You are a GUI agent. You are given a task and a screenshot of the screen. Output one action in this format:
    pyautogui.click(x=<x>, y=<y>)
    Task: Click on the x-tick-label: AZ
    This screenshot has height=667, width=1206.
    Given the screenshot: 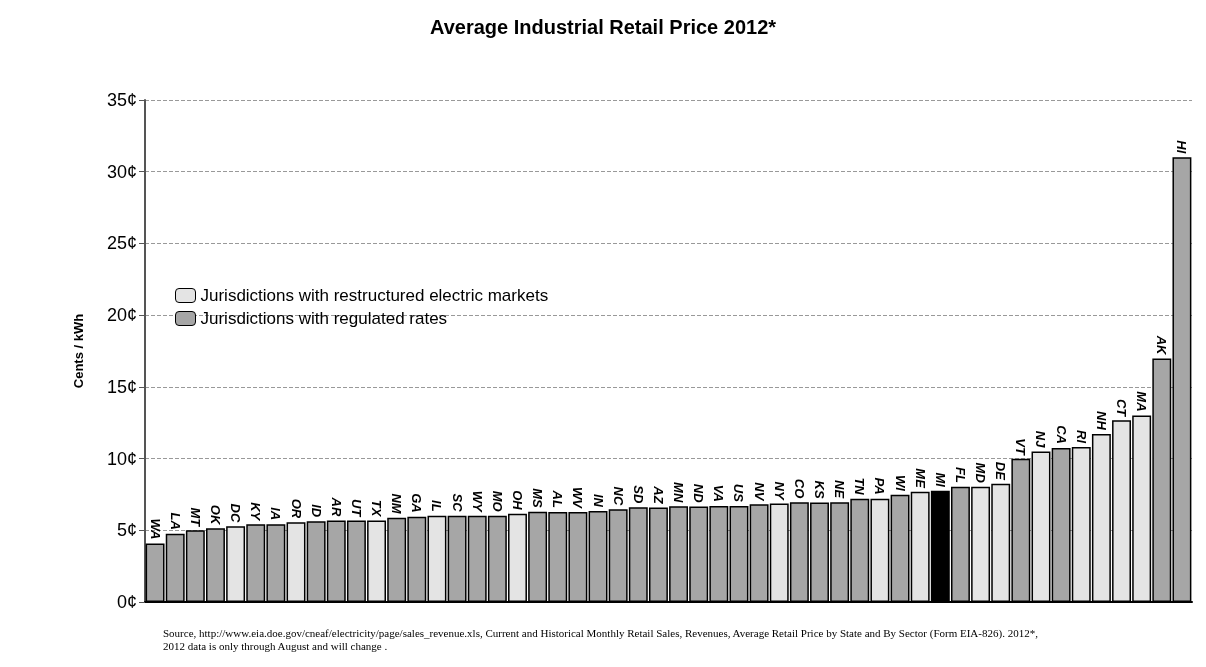 What is the action you would take?
    pyautogui.click(x=658, y=495)
    